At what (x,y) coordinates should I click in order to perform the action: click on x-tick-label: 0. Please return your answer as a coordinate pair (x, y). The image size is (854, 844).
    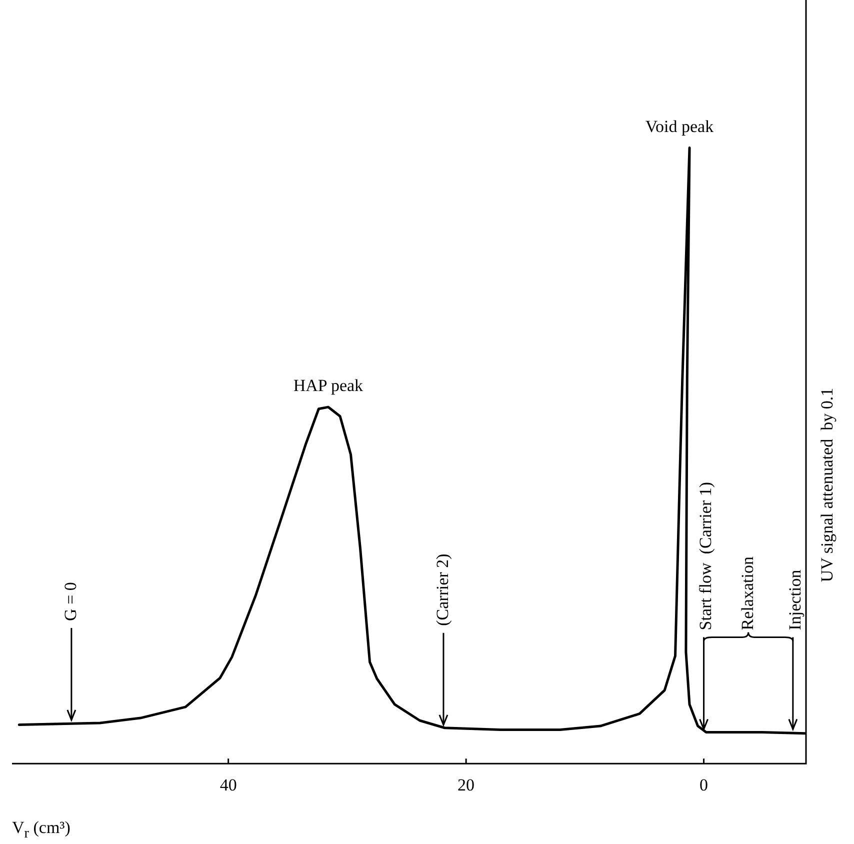
    Looking at the image, I should click on (704, 784).